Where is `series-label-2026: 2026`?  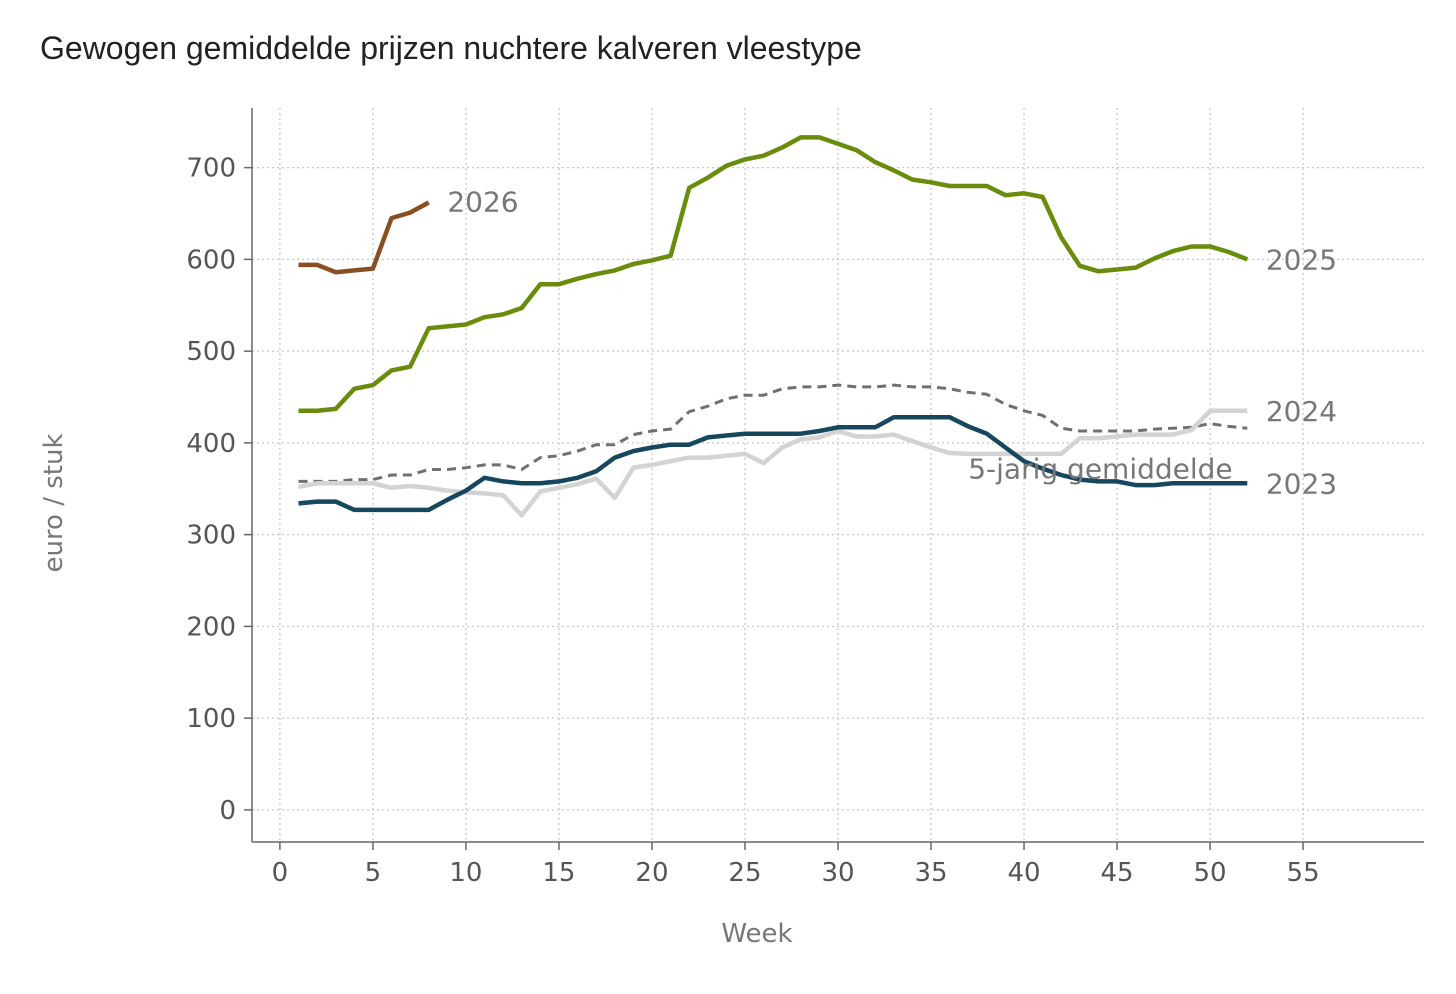 series-label-2026: 2026 is located at coordinates (482, 202).